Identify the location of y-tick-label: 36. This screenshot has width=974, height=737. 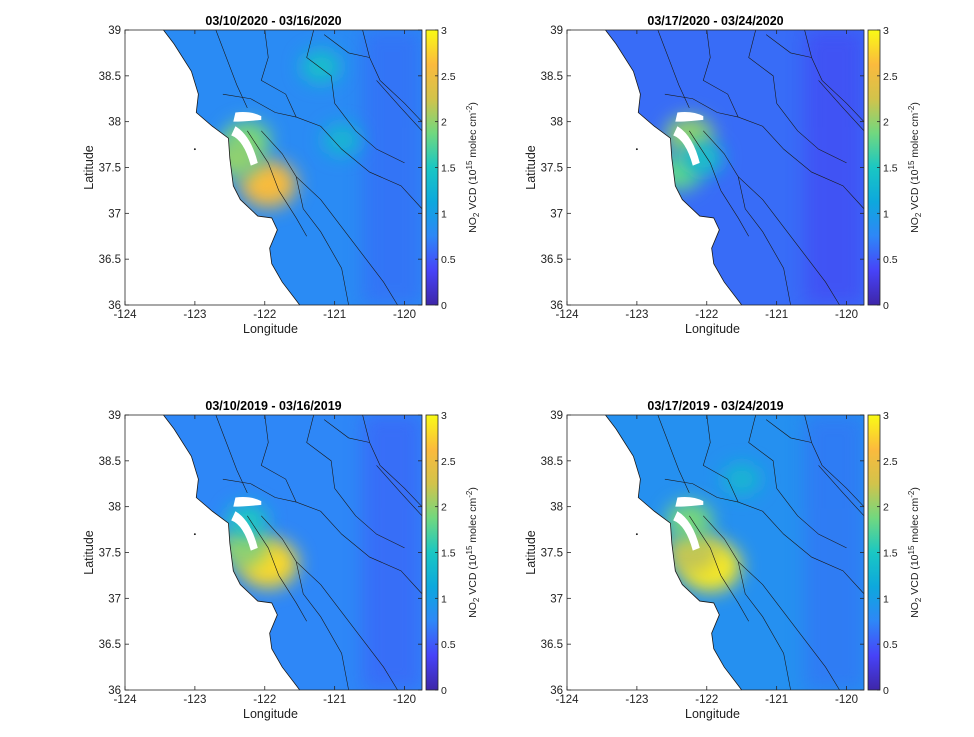
(114, 306).